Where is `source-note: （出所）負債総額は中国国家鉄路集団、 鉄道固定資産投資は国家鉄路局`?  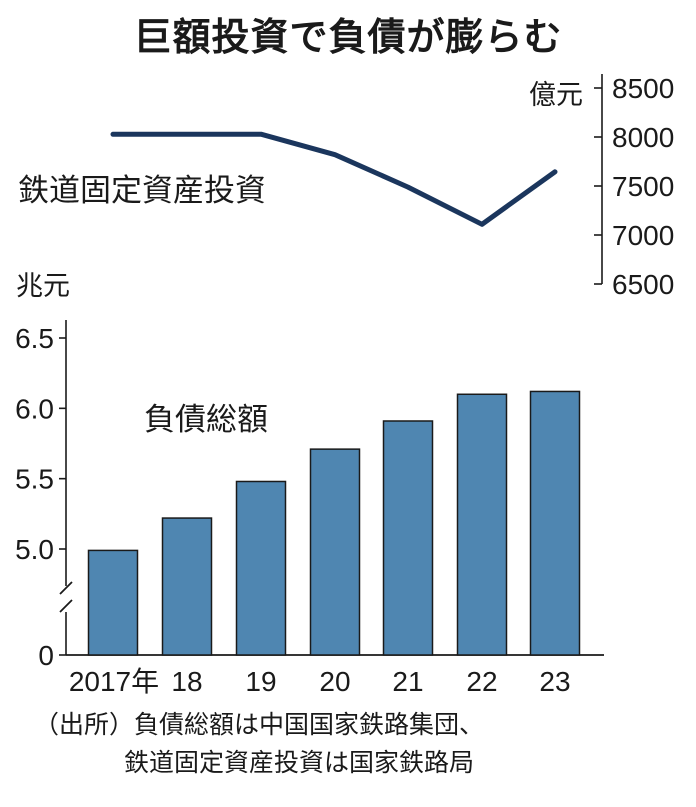 source-note: （出所）負債総額は中国国家鉄路集団、 鉄道固定資産投資は国家鉄路局 is located at coordinates (259, 744).